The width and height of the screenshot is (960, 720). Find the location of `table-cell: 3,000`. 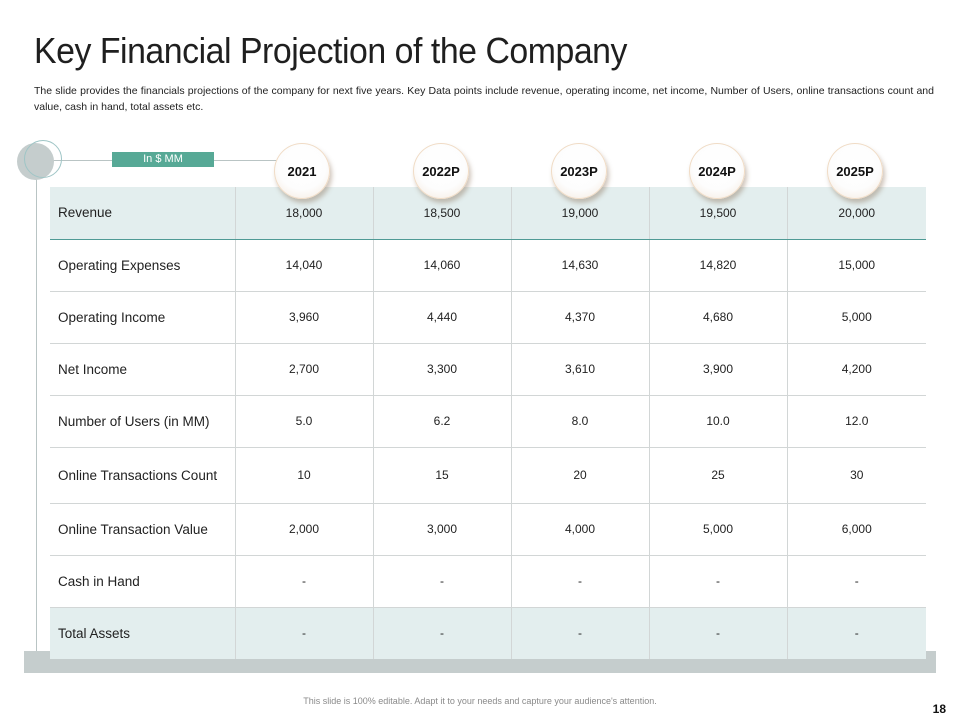

table-cell: 3,000 is located at coordinates (441, 529).